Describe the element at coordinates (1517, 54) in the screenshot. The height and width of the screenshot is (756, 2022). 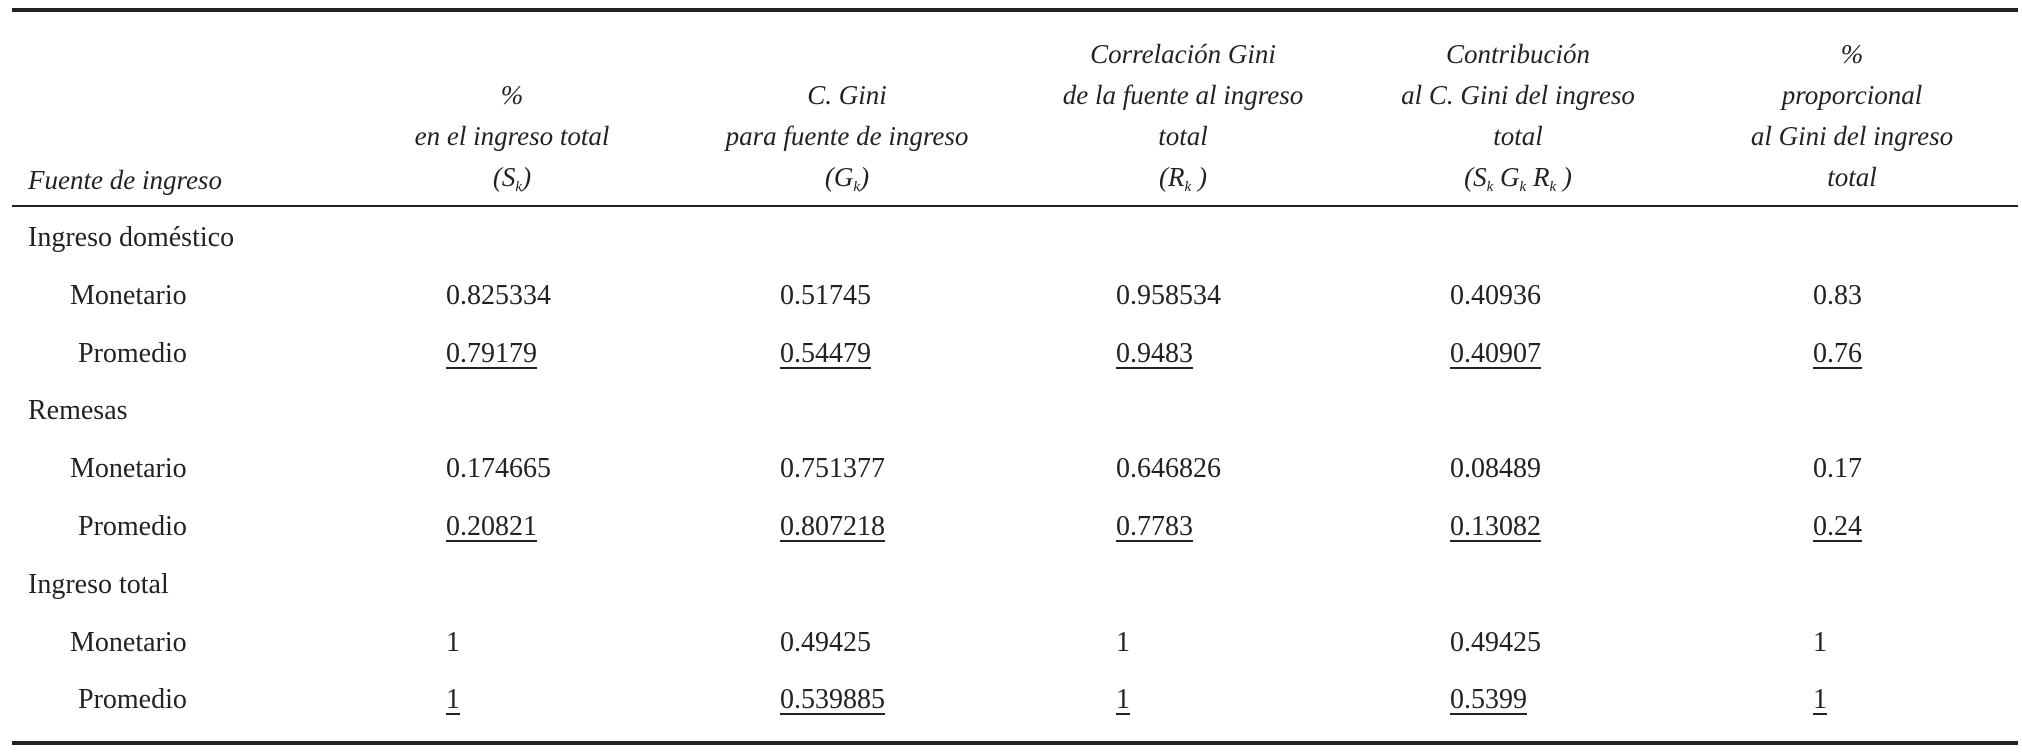
I see `header-line: Contribución` at that location.